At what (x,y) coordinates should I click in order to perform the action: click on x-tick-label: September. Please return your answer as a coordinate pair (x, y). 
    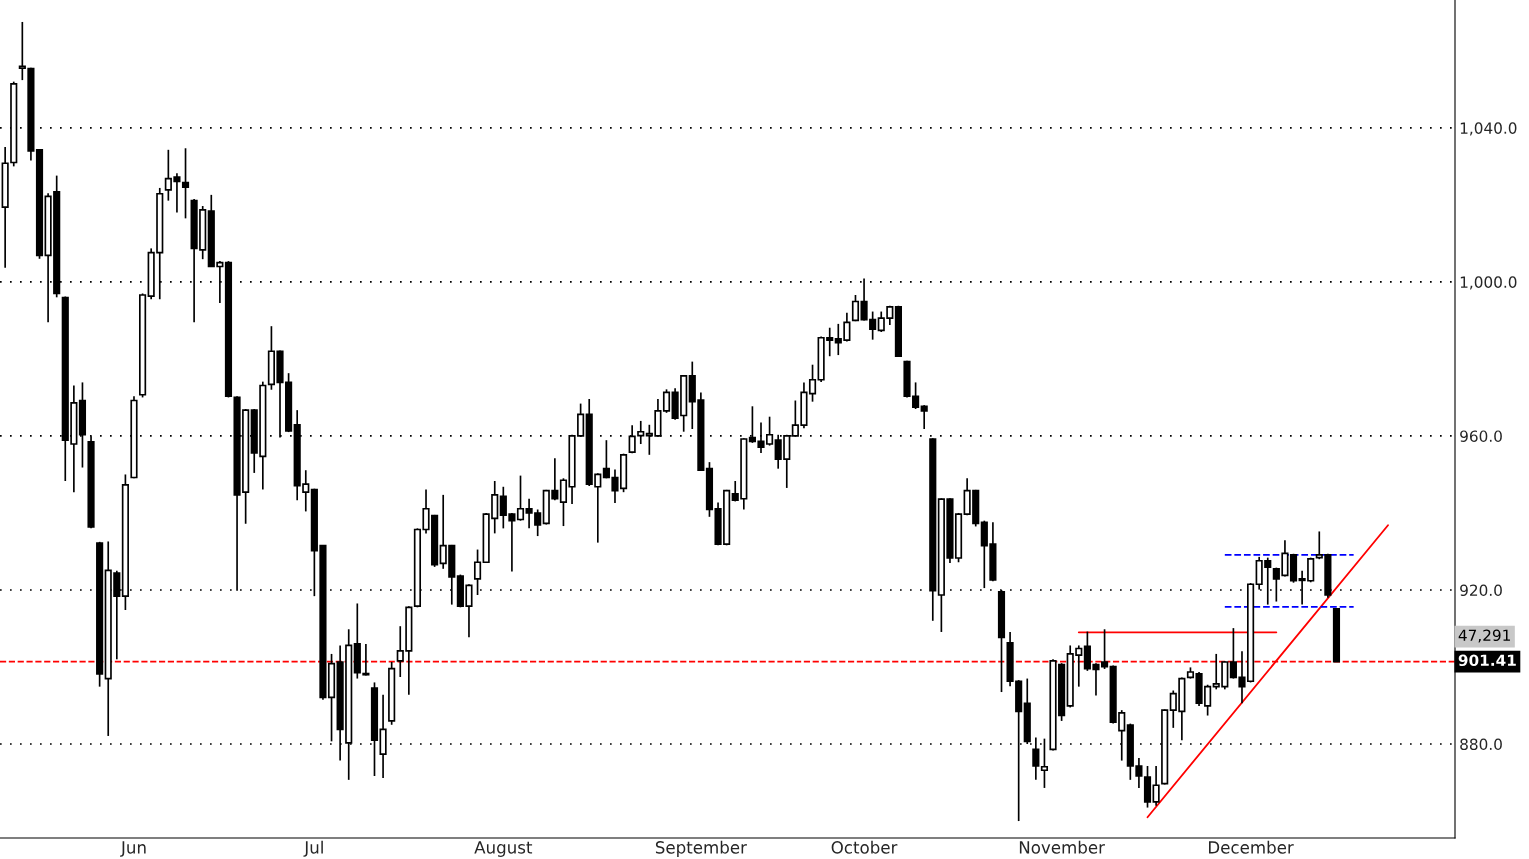
    Looking at the image, I should click on (701, 848).